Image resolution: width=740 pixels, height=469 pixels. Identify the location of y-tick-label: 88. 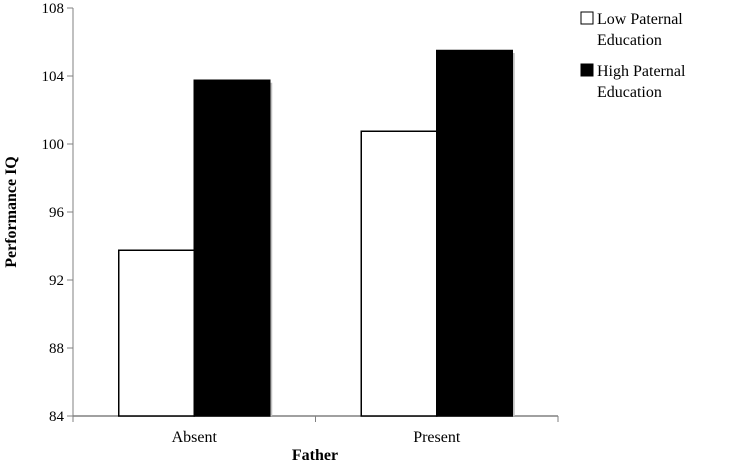
(56, 349).